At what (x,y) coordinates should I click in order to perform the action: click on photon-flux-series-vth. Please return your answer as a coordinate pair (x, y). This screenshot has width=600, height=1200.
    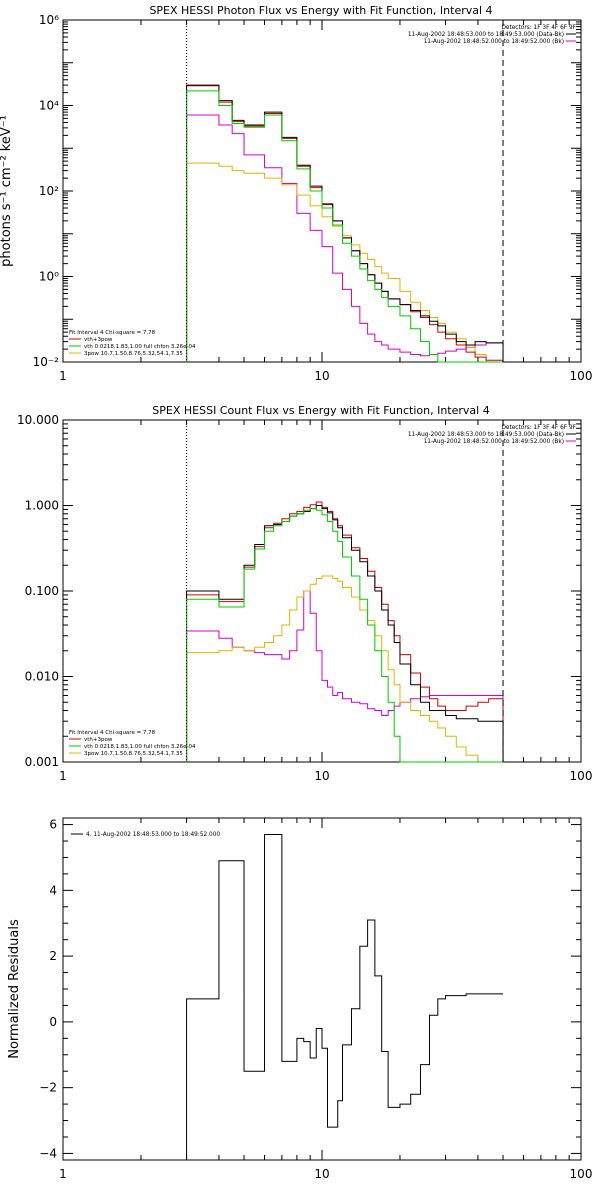
    Looking at the image, I should click on (345, 226).